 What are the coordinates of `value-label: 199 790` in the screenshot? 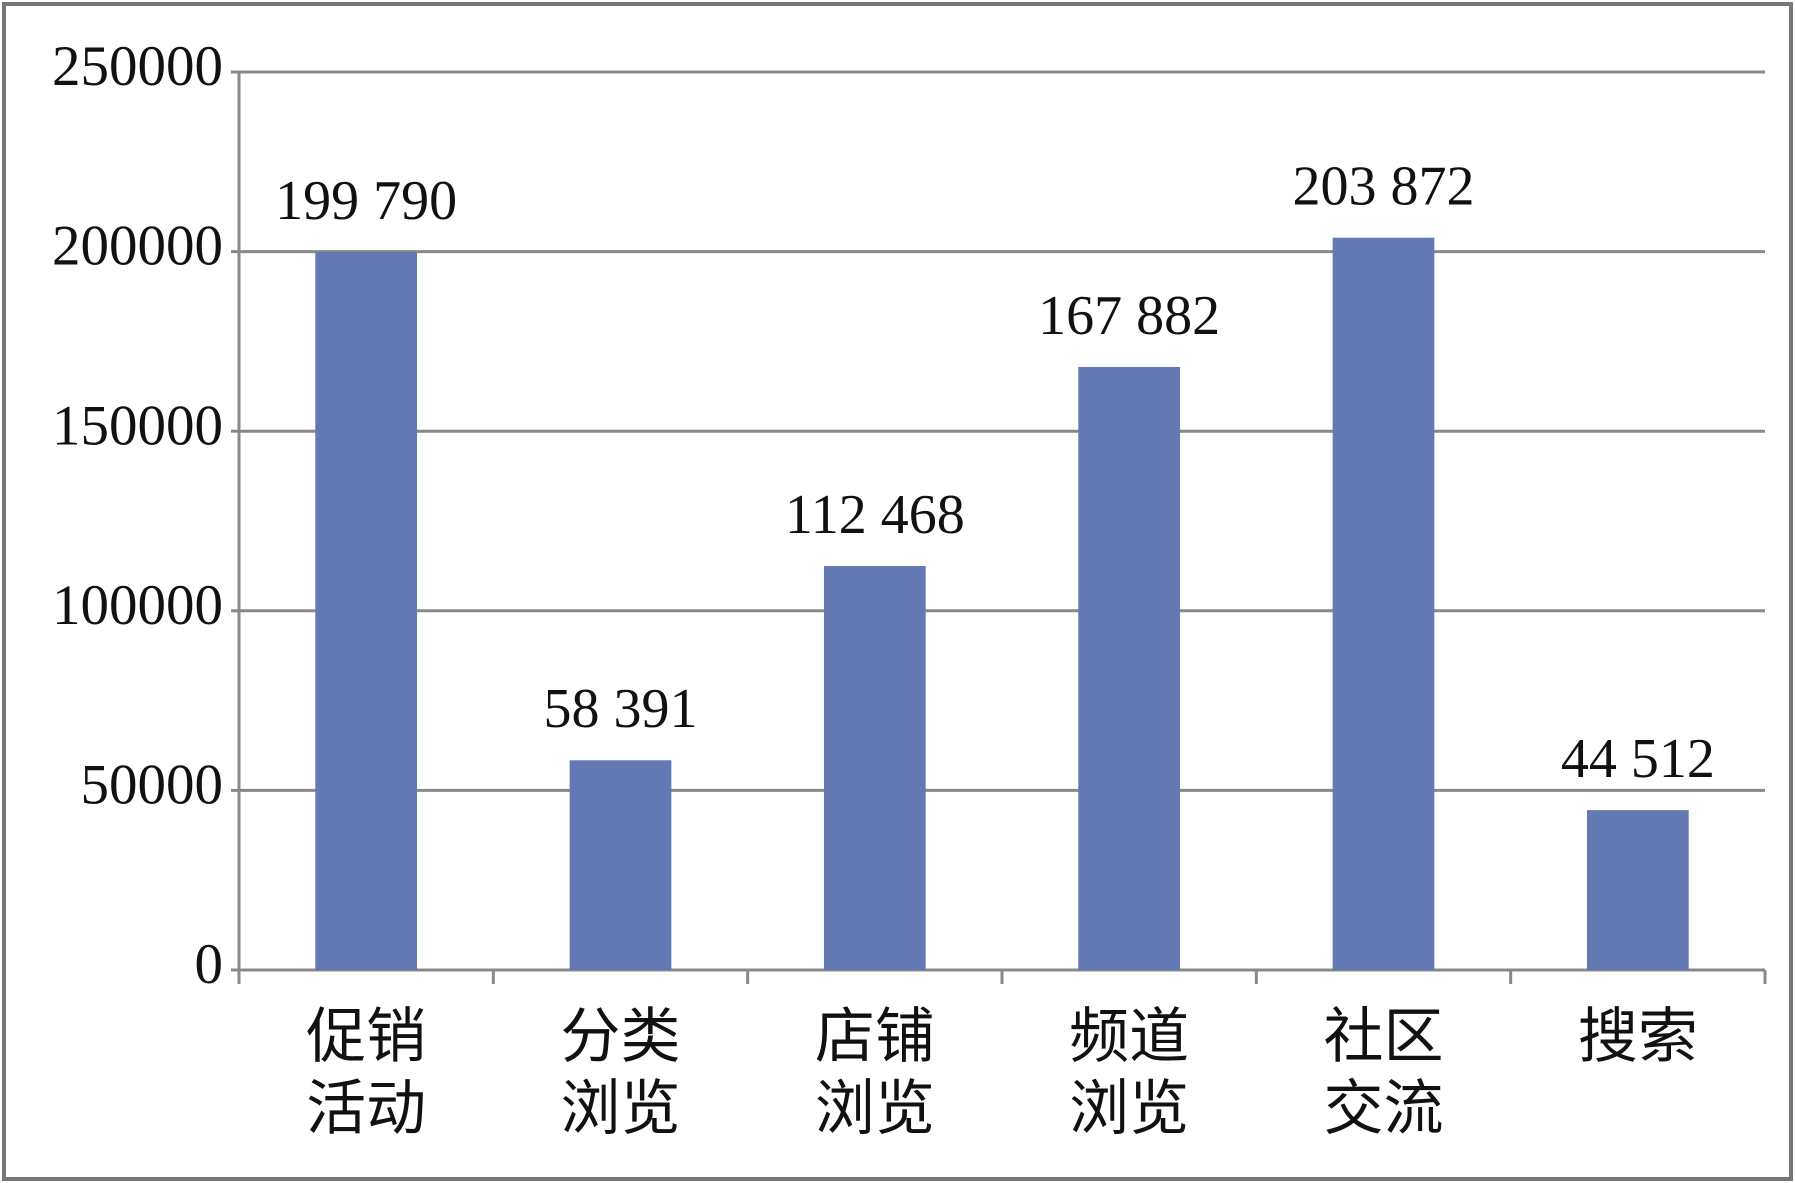 It's located at (366, 201).